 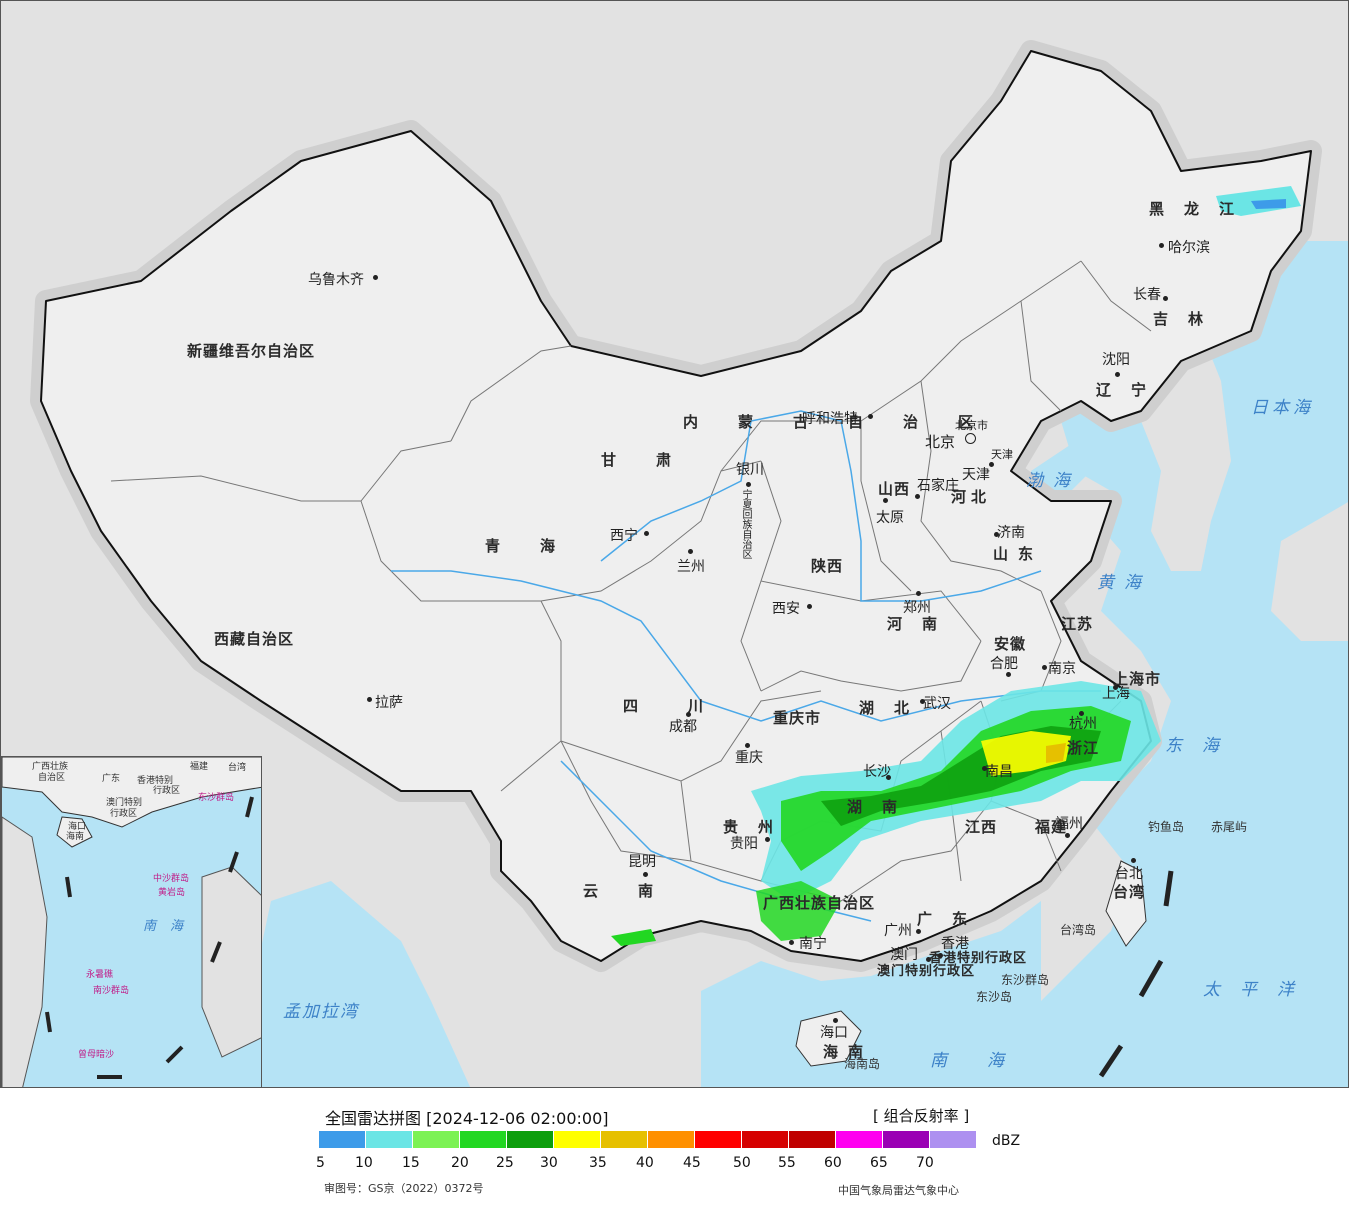 I want to click on sea-label: 日本海, so click(x=1282, y=408).